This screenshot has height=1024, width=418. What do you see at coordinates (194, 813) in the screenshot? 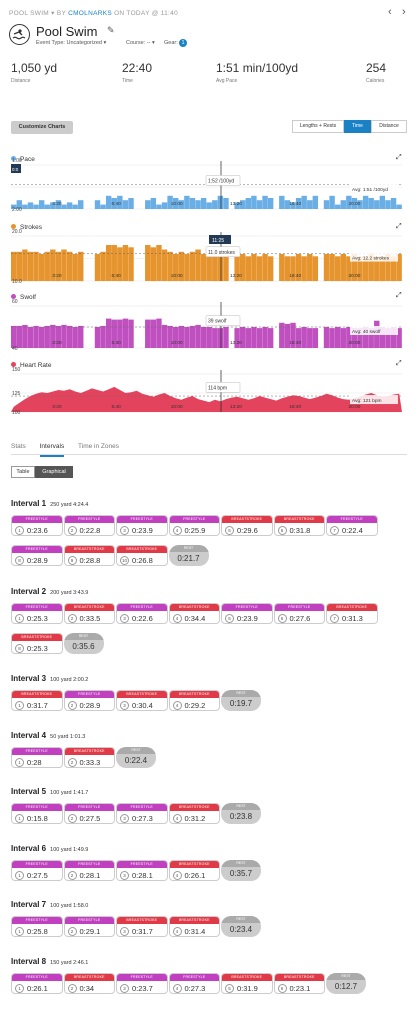
I see `lap-segment: BREASTSTROKE 4 0:31.2` at bounding box center [194, 813].